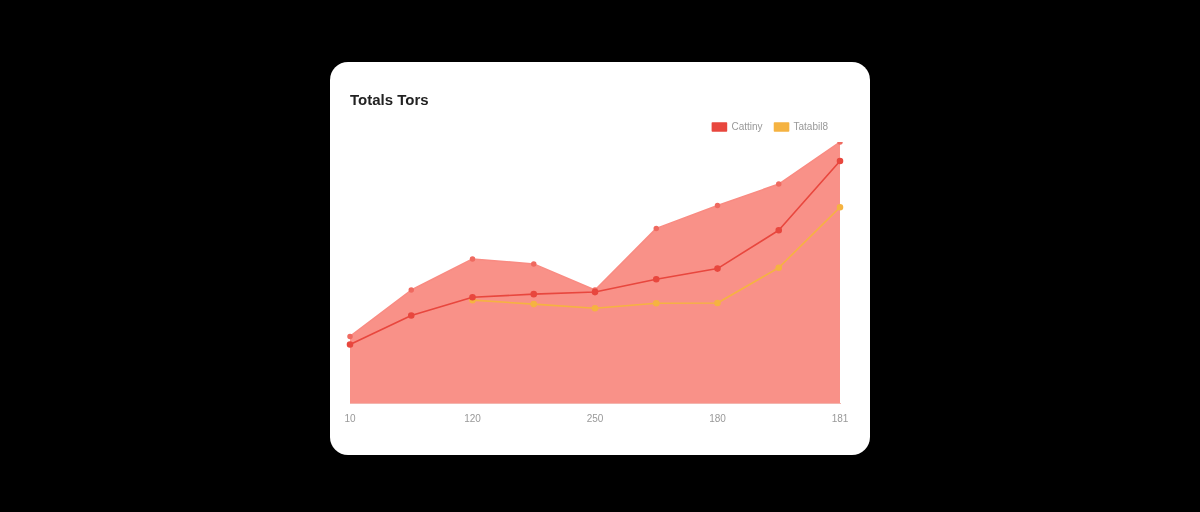 This screenshot has width=1200, height=512. I want to click on x-tick-label: 10, so click(350, 418).